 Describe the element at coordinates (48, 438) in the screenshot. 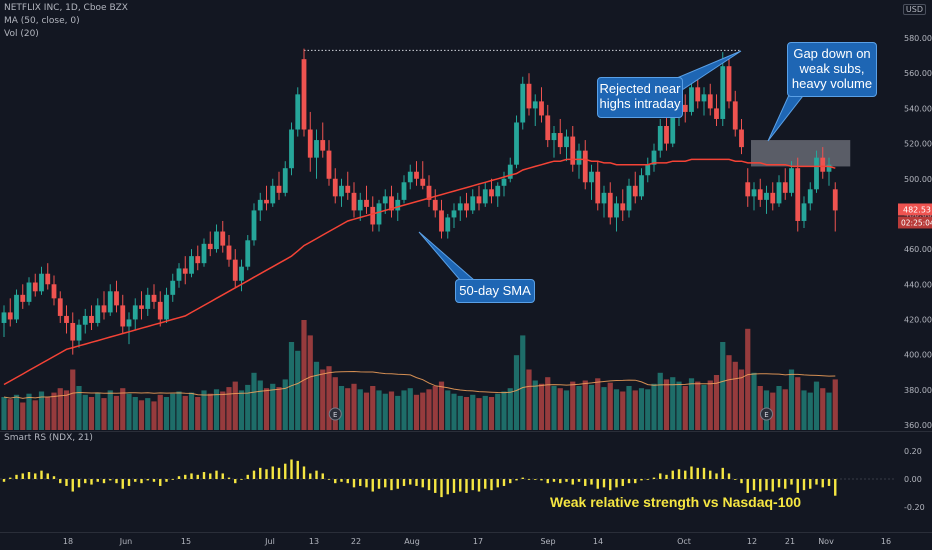

I see `rs-legend: Smart RS (NDX, 21)` at that location.